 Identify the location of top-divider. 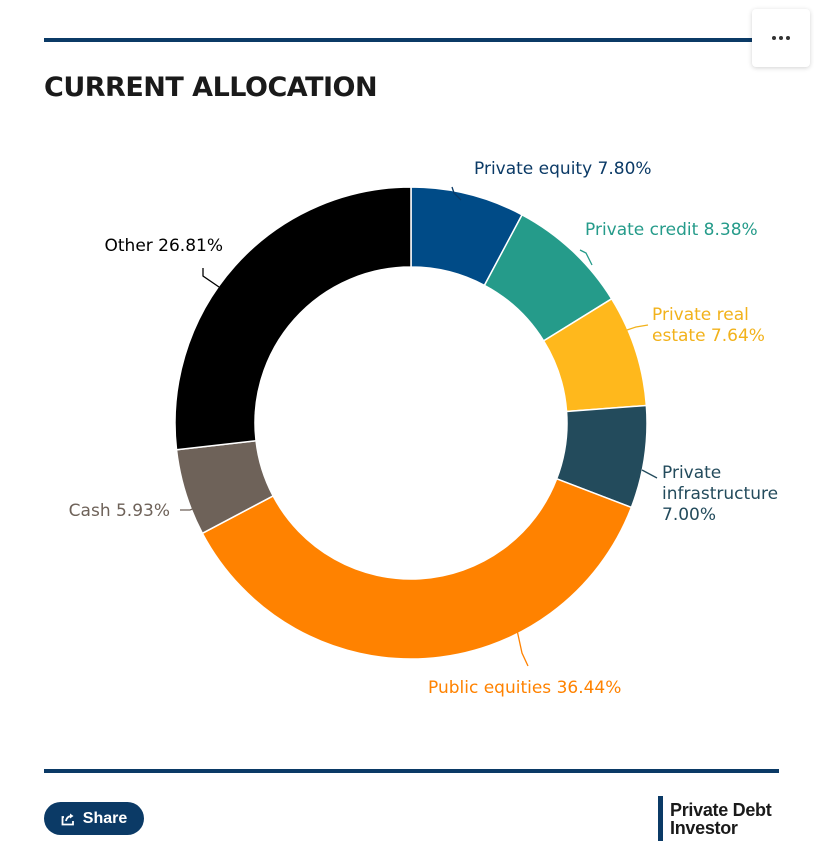
(411, 40).